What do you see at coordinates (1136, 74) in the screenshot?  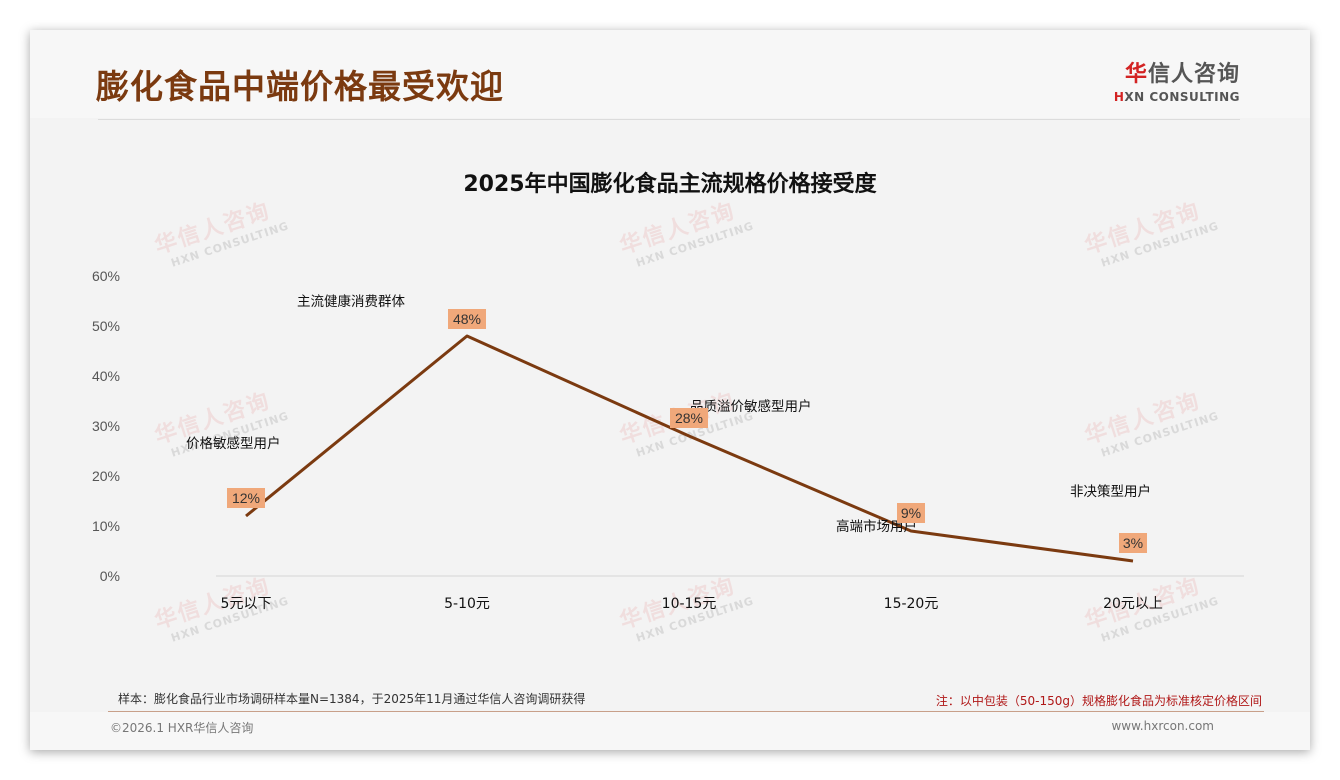 I see `logo-accent-char: 华` at bounding box center [1136, 74].